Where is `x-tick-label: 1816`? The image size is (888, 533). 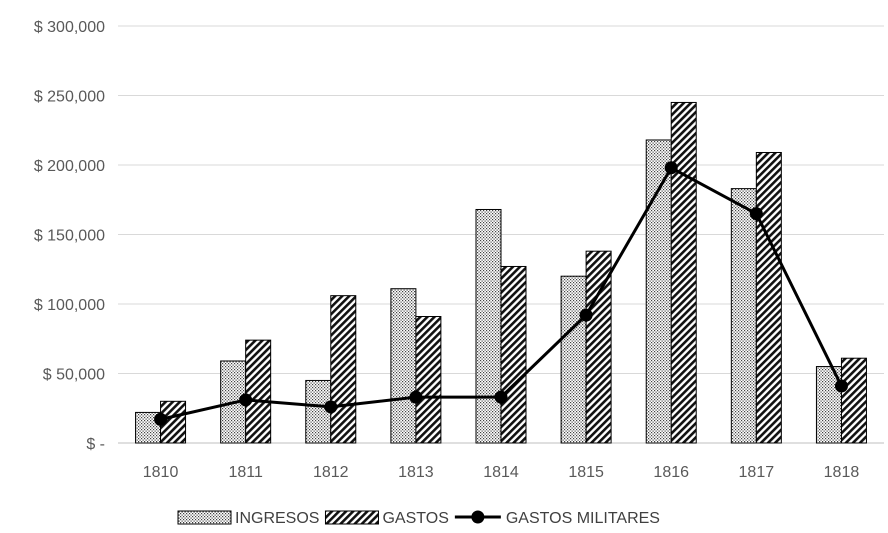 x-tick-label: 1816 is located at coordinates (671, 472).